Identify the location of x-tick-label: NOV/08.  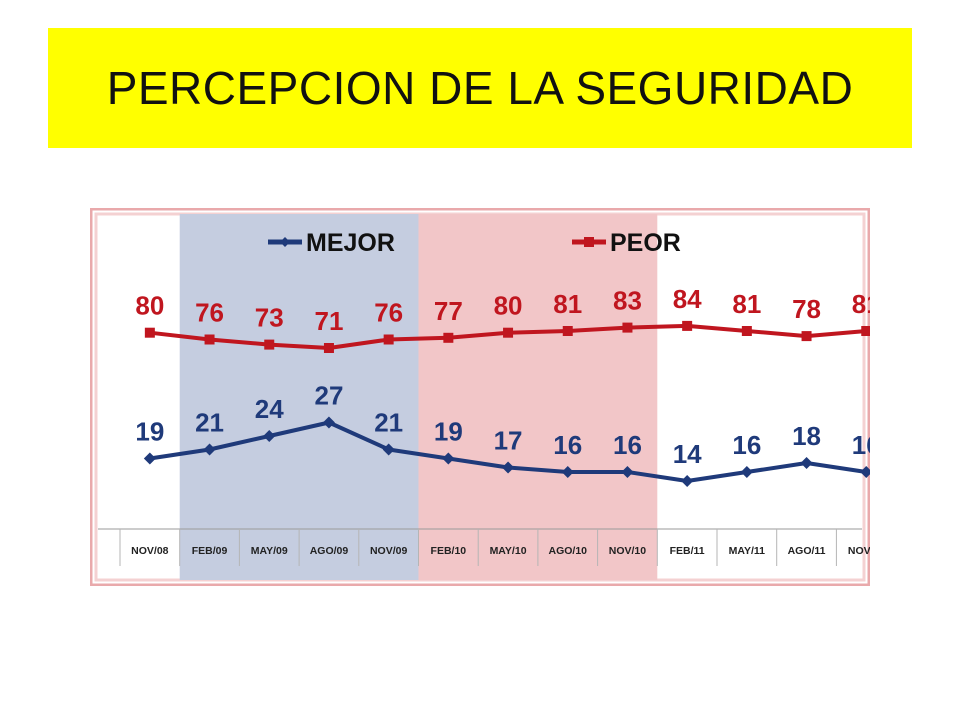
(150, 551).